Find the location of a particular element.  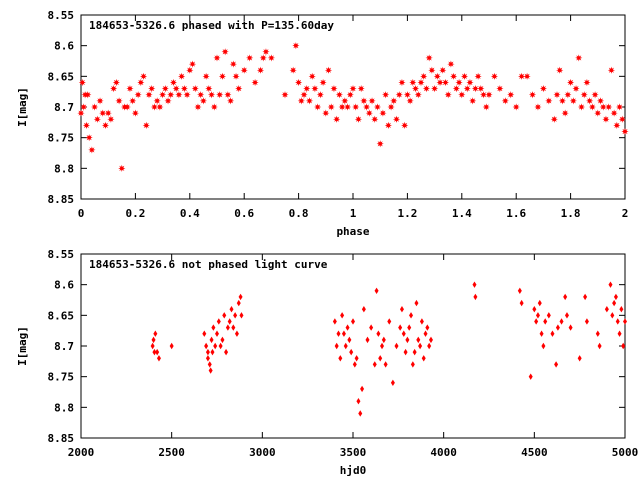

x-tick-label: 5000 is located at coordinates (625, 452).